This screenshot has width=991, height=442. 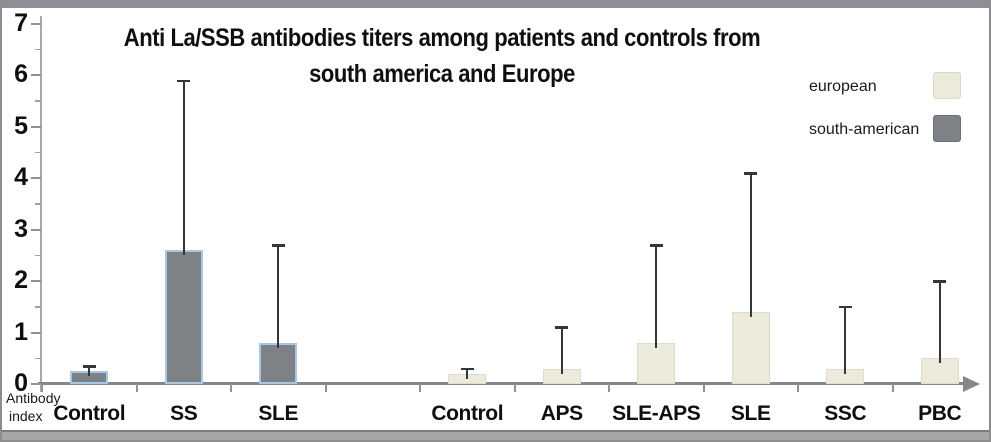 I want to click on legend-swatch-south-american-icon, so click(x=947, y=128).